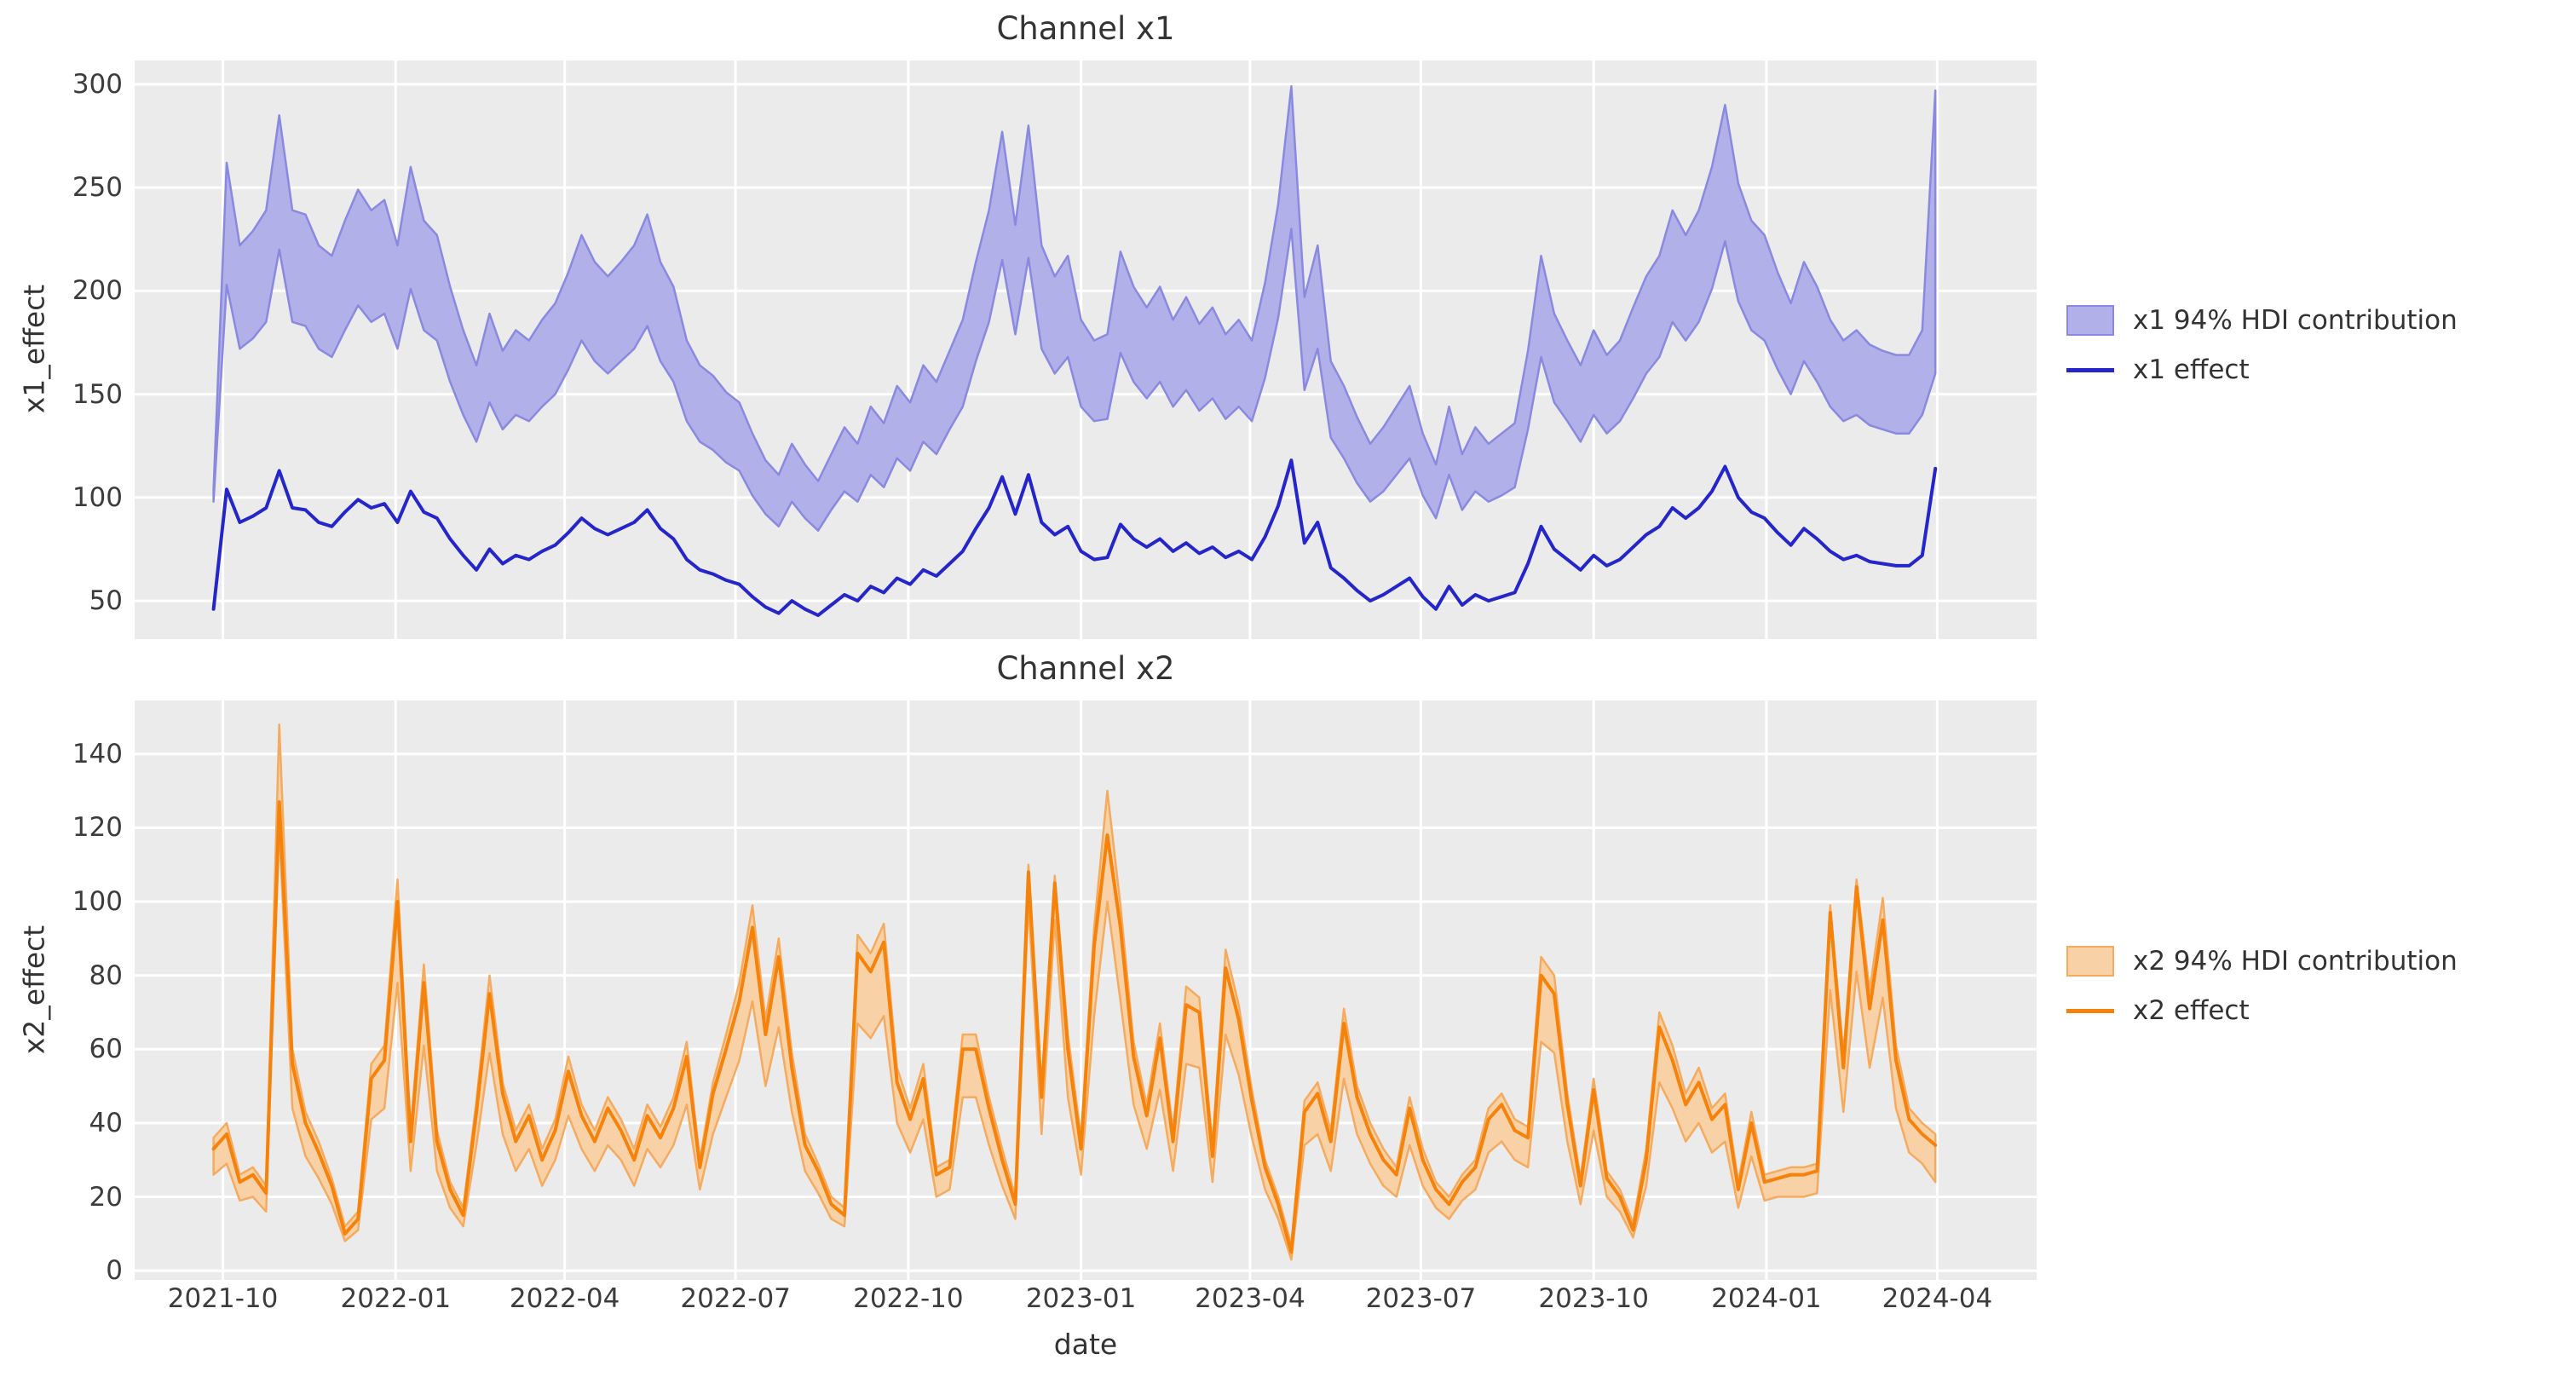  I want to click on y-tick-label: 0, so click(114, 1271).